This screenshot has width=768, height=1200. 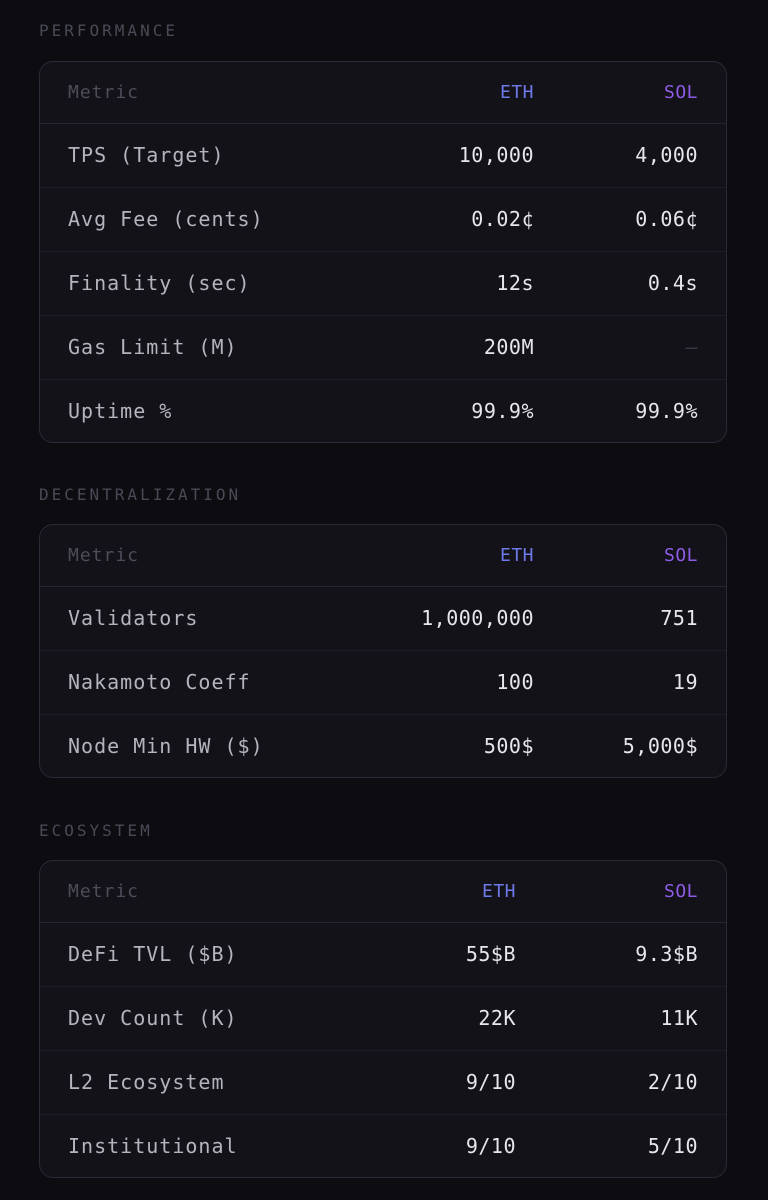 What do you see at coordinates (383, 1146) in the screenshot?
I see `table-row: Institutional 9/10 5/10` at bounding box center [383, 1146].